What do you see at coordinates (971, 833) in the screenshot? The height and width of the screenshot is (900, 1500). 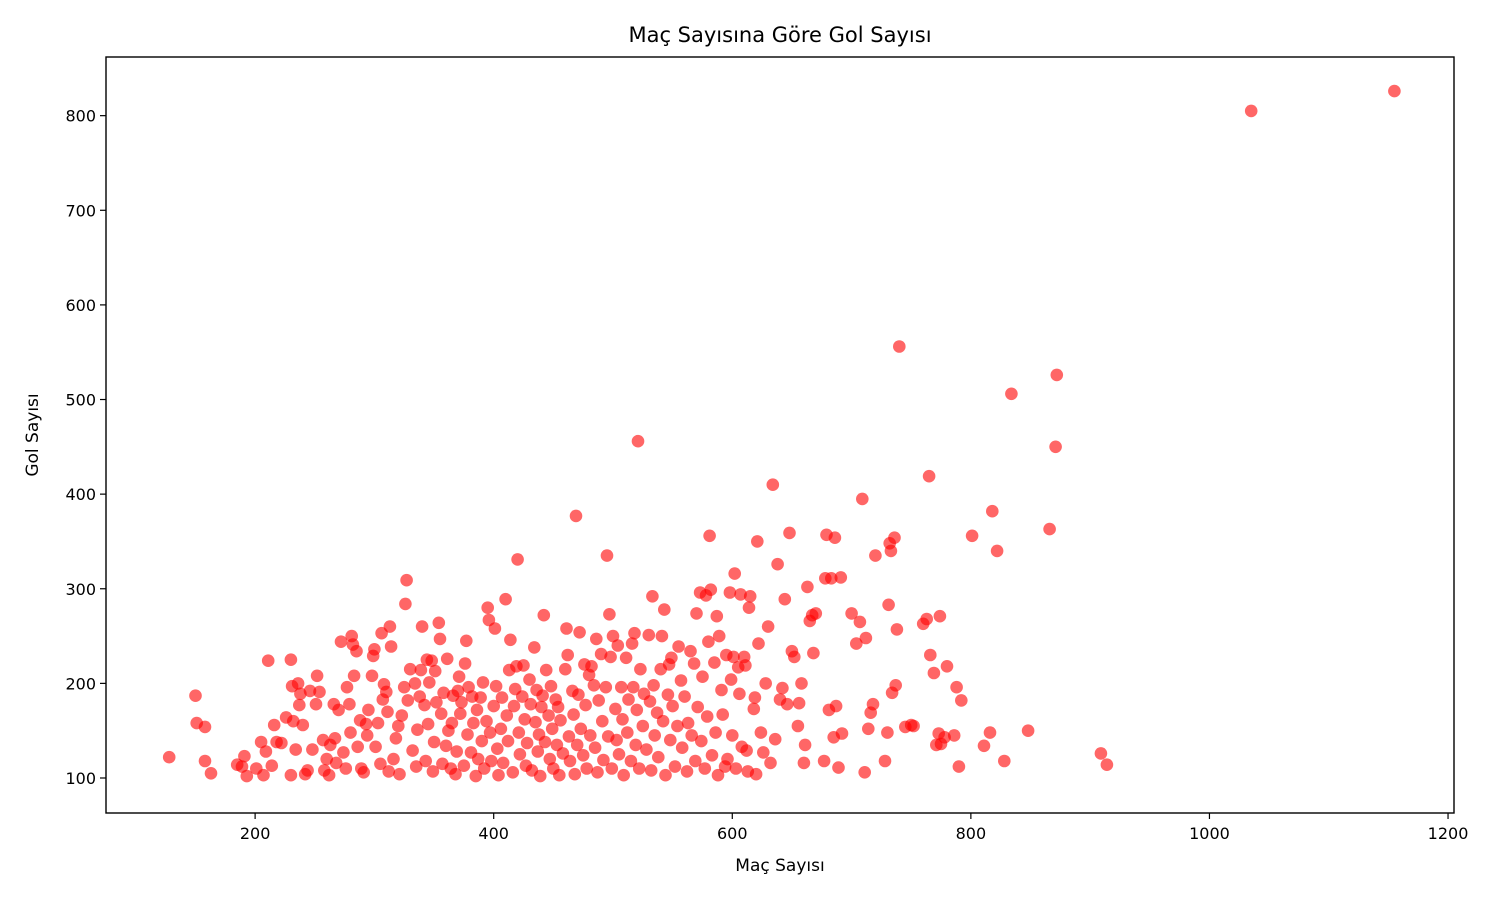 I see `x-tick-label: 800` at bounding box center [971, 833].